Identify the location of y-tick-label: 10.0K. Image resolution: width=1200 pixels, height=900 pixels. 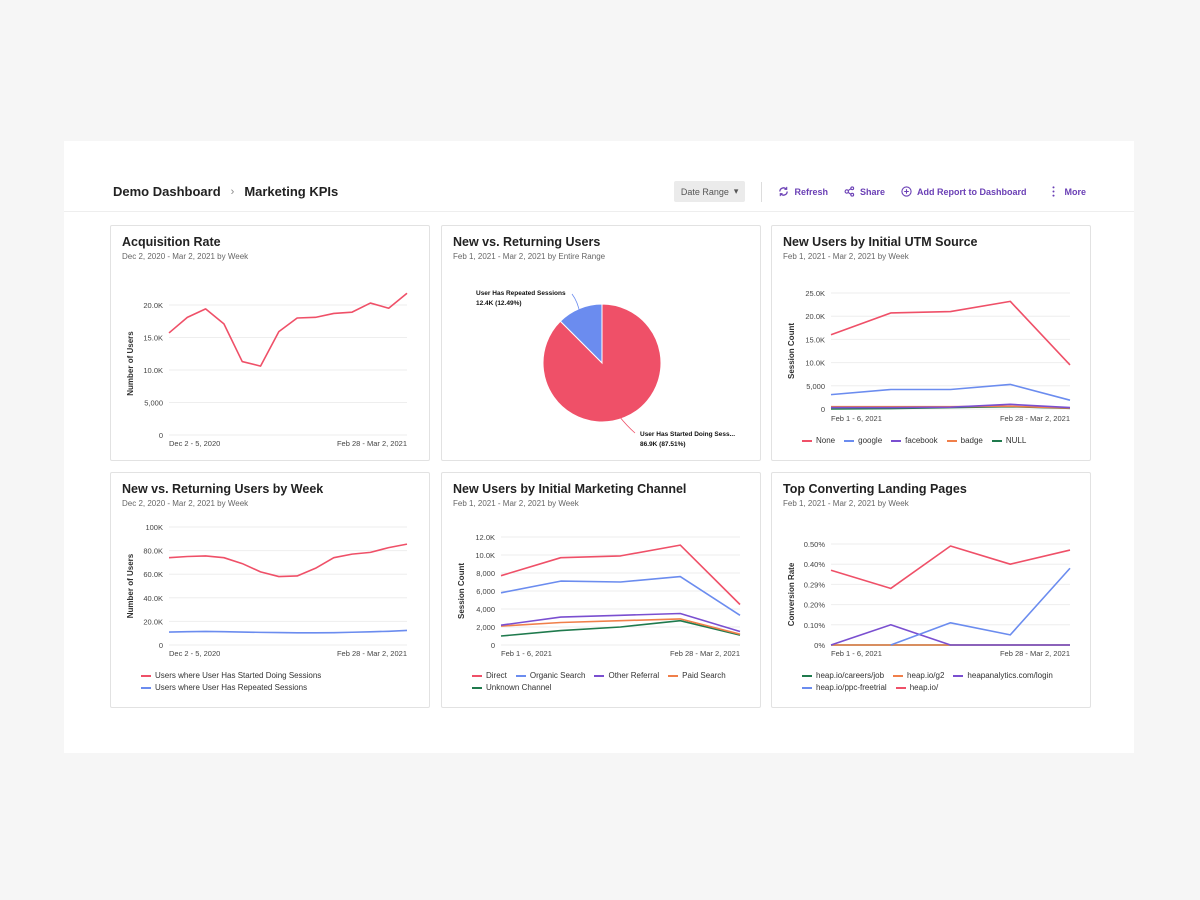
(485, 555).